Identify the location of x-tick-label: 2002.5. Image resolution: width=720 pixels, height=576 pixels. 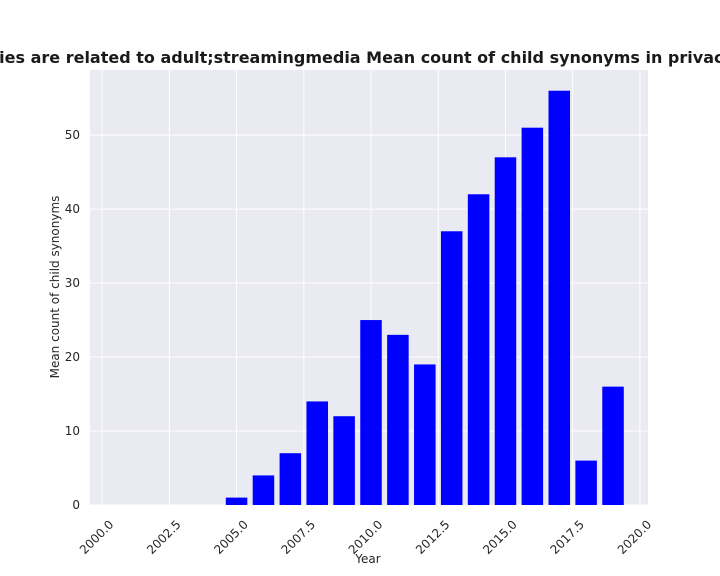
(164, 537).